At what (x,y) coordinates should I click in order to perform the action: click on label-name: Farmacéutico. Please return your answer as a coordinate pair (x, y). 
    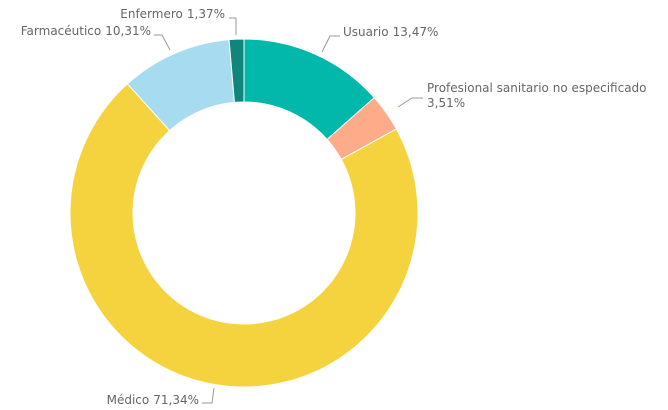
    Looking at the image, I should click on (61, 31).